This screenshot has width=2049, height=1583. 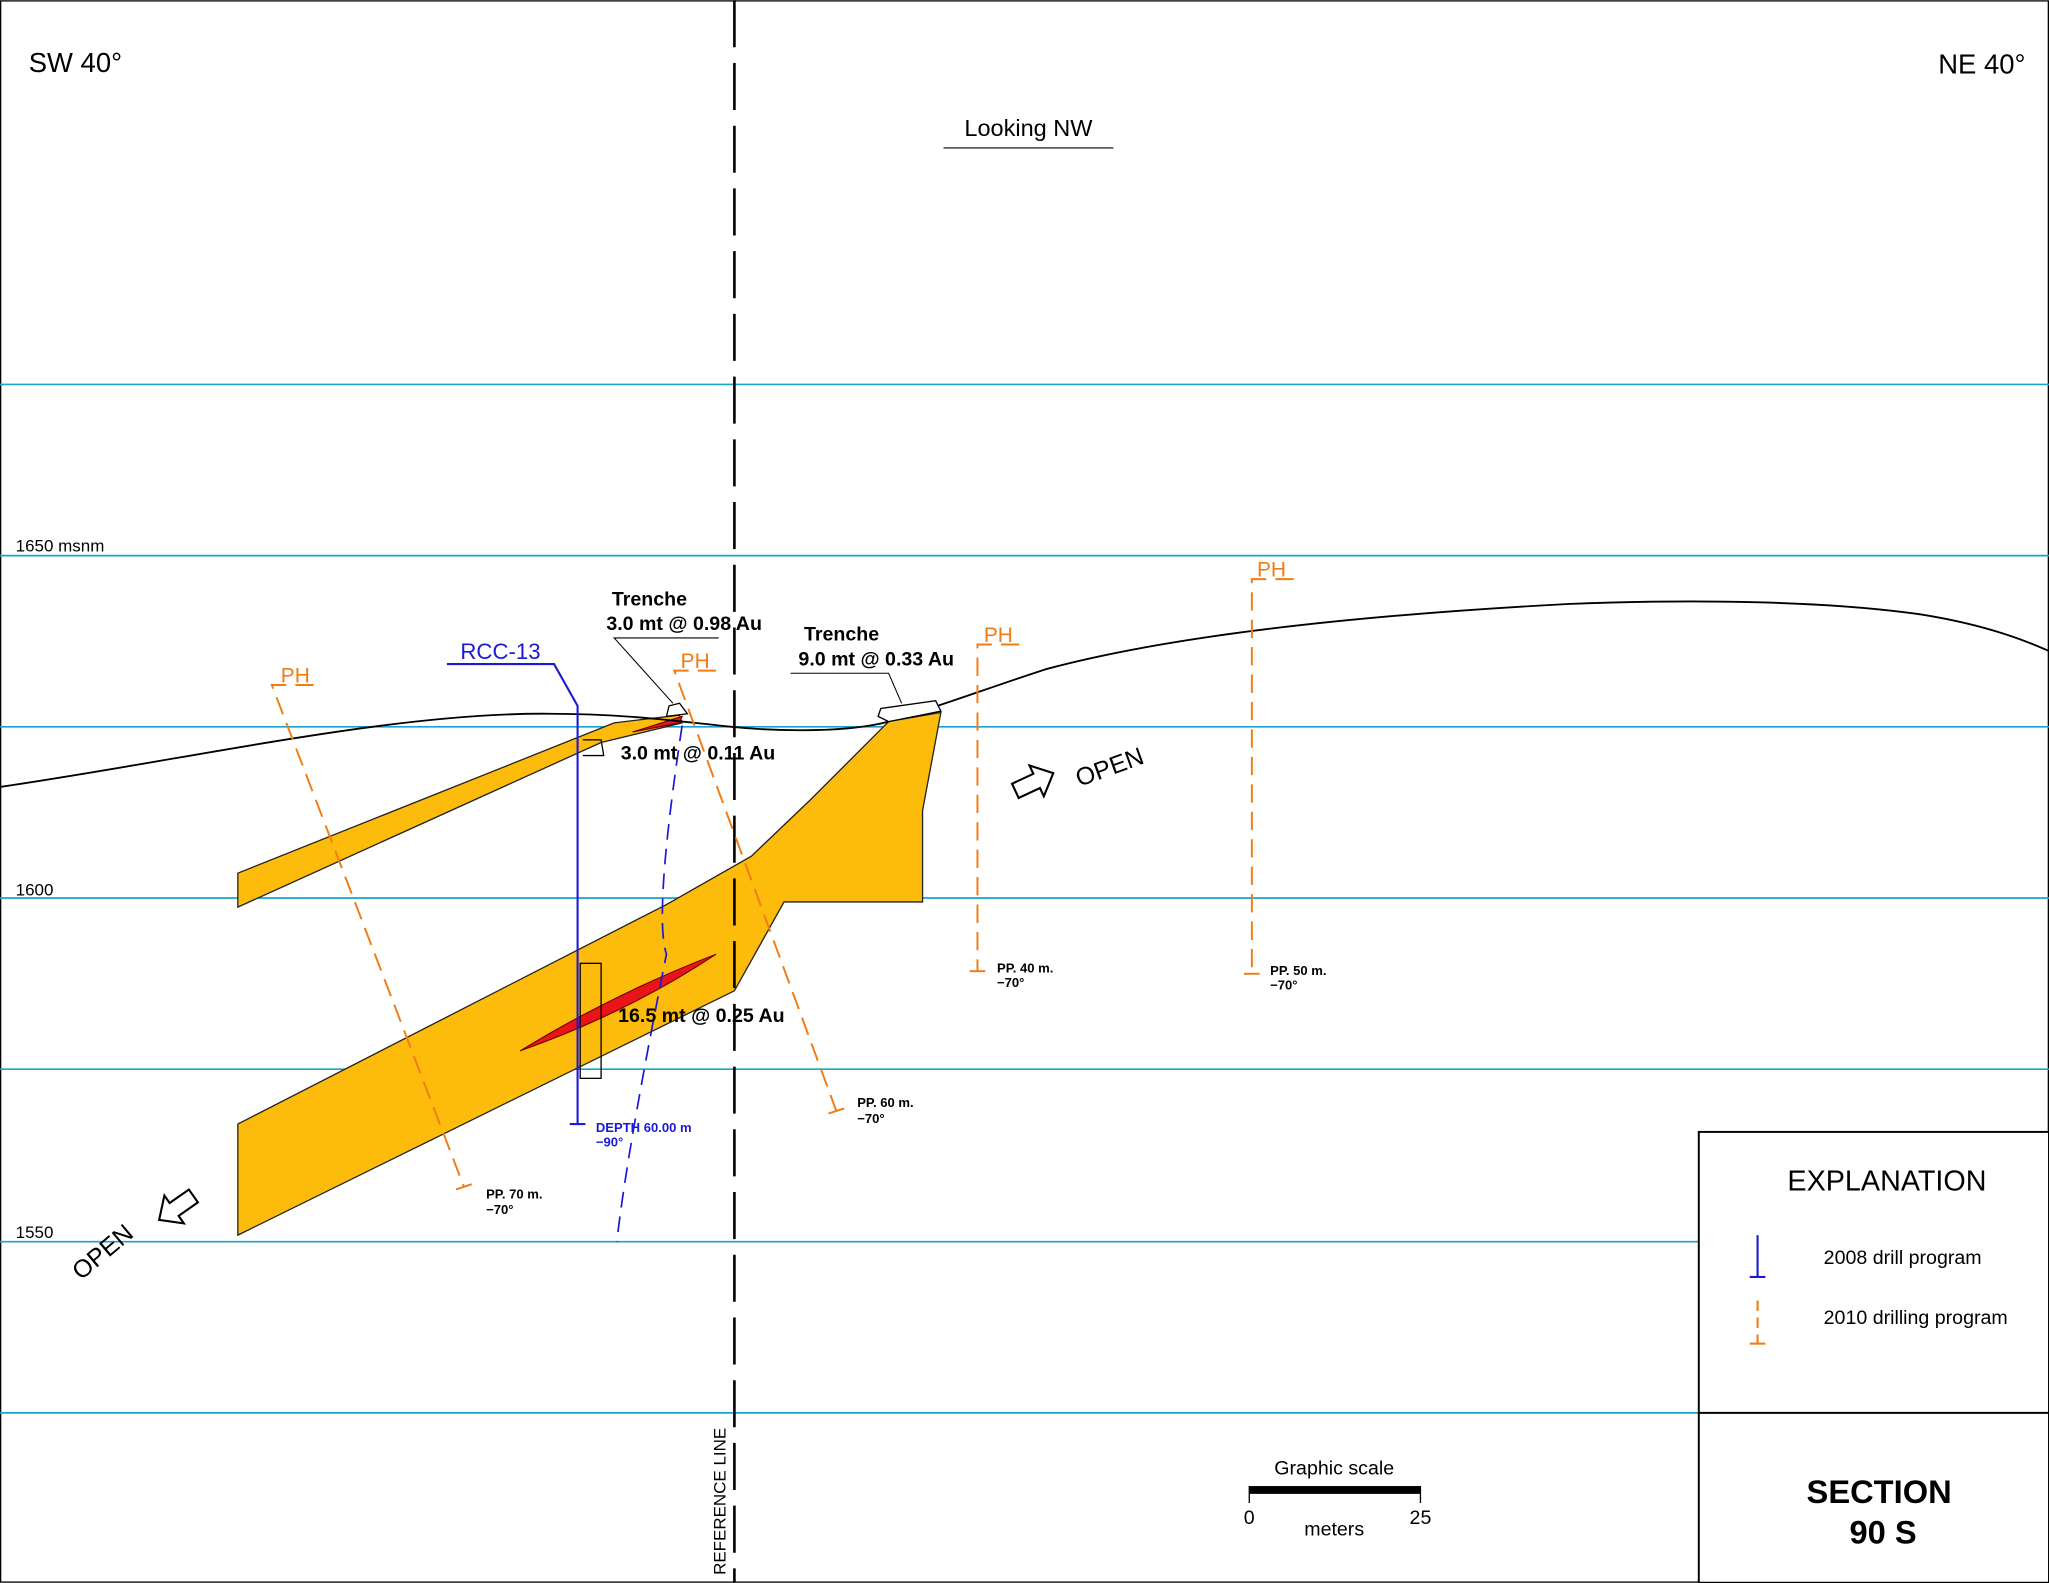 What do you see at coordinates (1334, 1468) in the screenshot?
I see `scale-title: Graphic scale` at bounding box center [1334, 1468].